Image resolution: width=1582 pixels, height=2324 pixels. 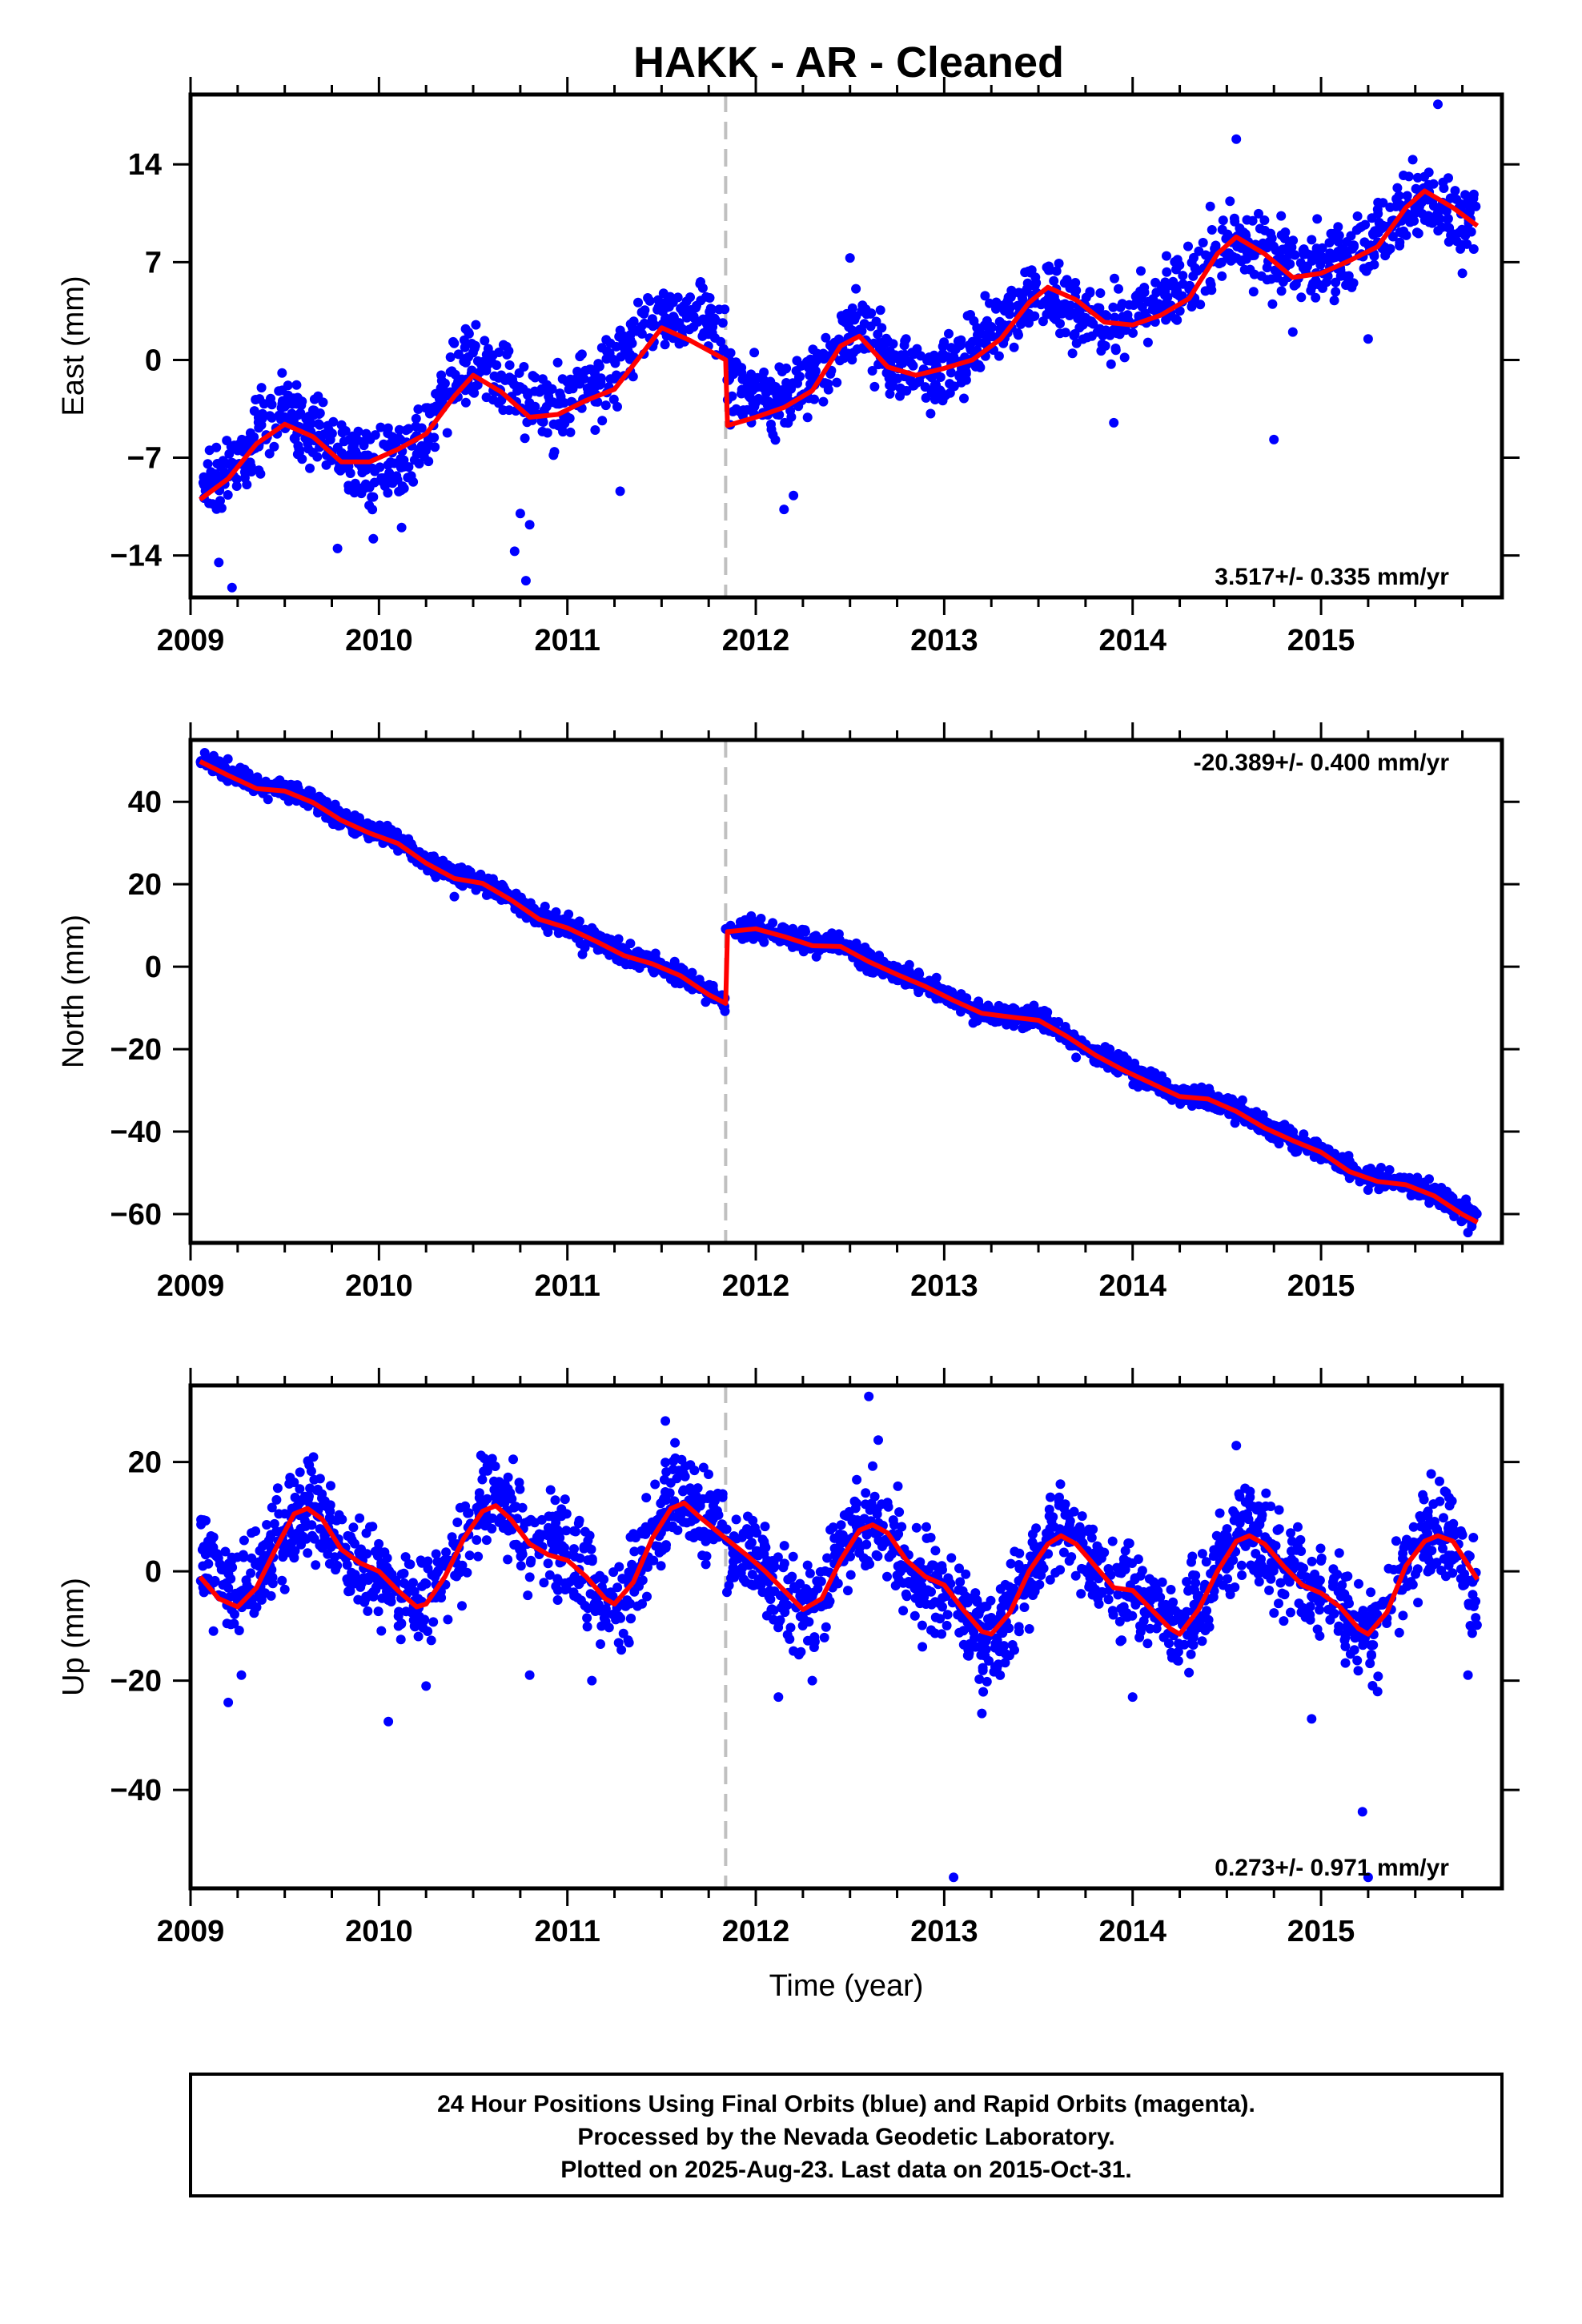 What do you see at coordinates (1132, 640) in the screenshot?
I see `x-tick-label: 2014` at bounding box center [1132, 640].